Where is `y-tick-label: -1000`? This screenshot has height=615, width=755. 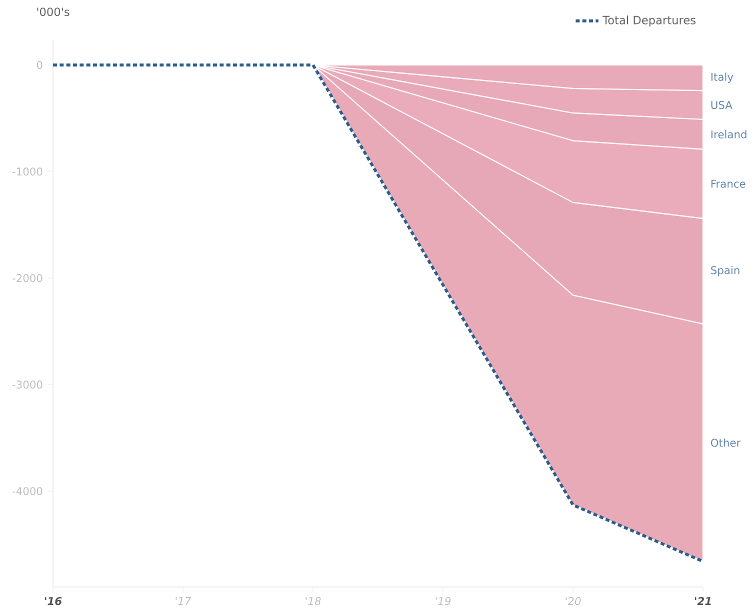
y-tick-label: -1000 is located at coordinates (27, 172).